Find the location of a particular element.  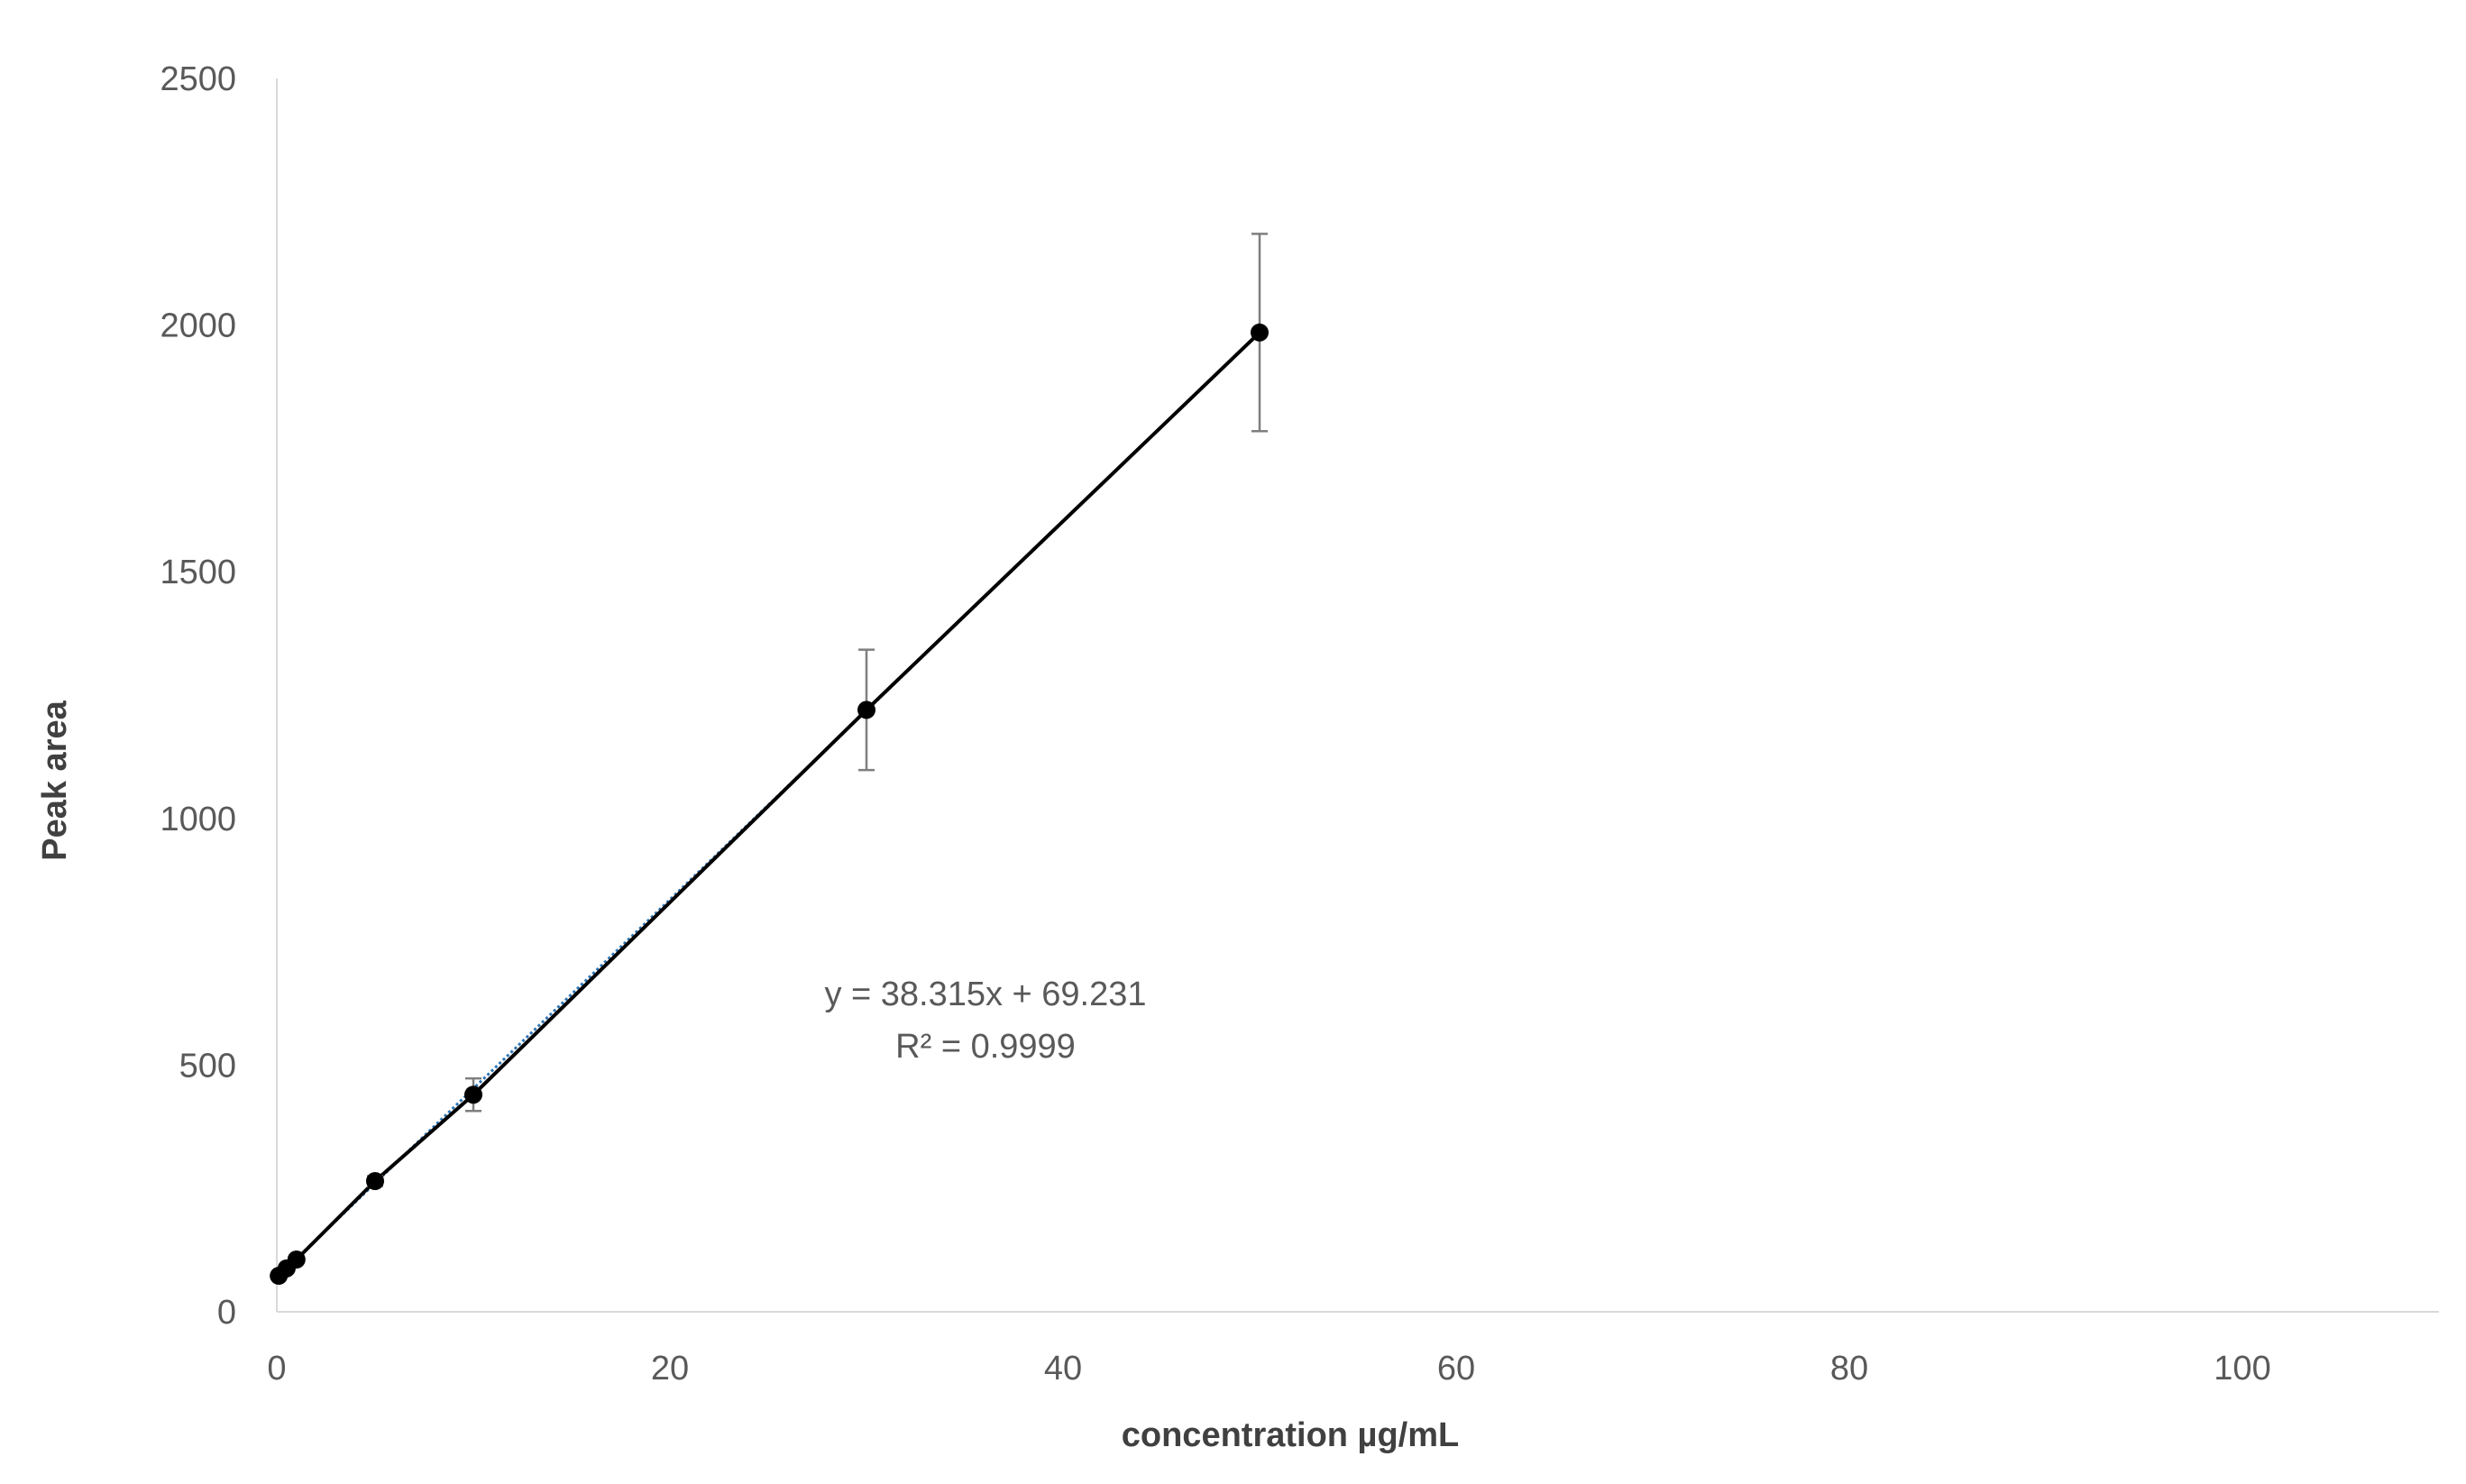

x-tick-label: 80 is located at coordinates (1849, 1369).